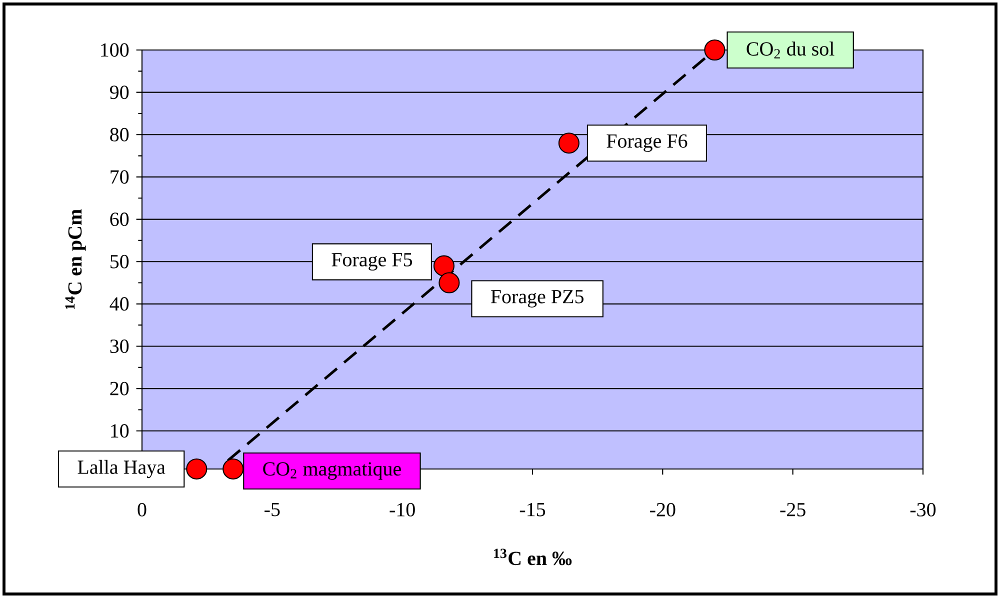 Image resolution: width=1000 pixels, height=598 pixels. I want to click on y-tick-label: 30, so click(119, 346).